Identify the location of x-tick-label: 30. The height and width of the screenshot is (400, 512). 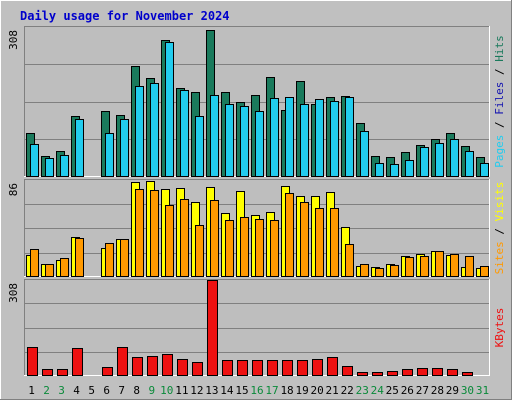
(467, 390).